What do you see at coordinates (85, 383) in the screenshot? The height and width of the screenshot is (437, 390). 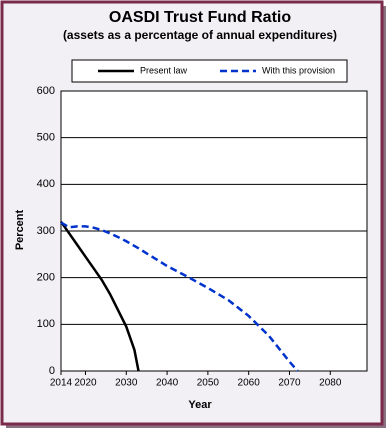 I see `x-tick-label: 2020` at bounding box center [85, 383].